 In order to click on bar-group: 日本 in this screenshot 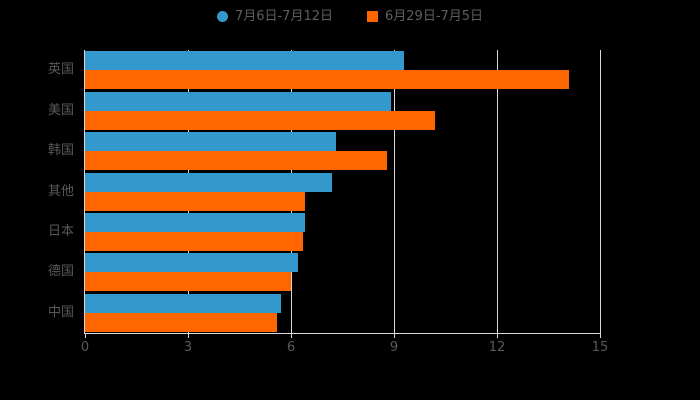, I will do `click(324, 231)`.